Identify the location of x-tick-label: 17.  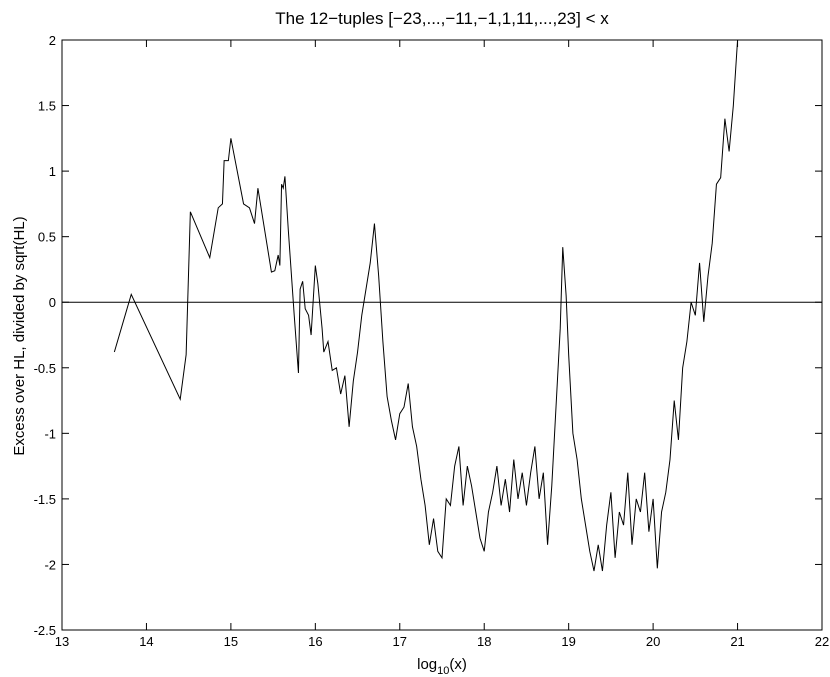
(400, 641).